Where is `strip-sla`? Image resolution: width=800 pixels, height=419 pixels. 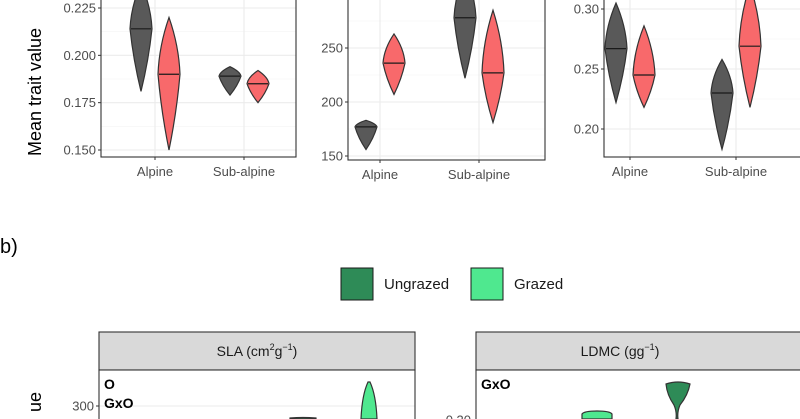 strip-sla is located at coordinates (257, 351).